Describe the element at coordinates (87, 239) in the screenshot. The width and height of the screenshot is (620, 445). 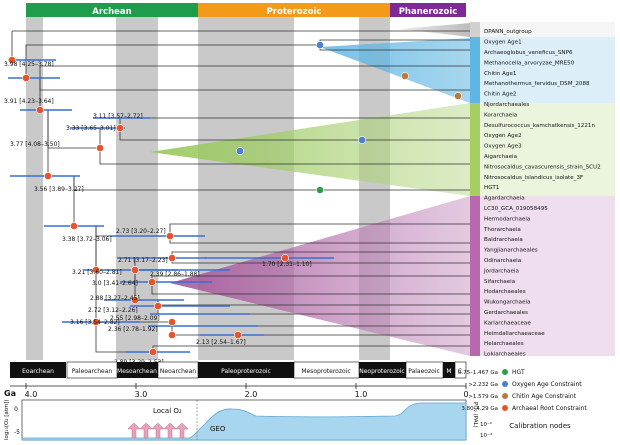
I see `node-age-label: 3.38 [3.72–3.06]` at that location.